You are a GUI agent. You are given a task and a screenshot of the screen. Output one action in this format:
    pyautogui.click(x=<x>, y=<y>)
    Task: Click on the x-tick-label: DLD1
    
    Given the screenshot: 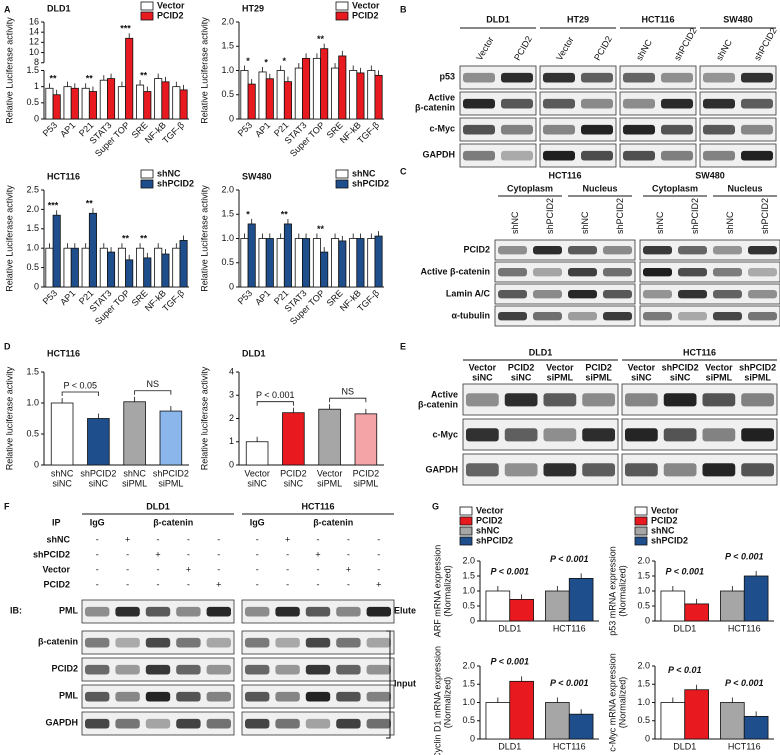 What is the action you would take?
    pyautogui.click(x=509, y=628)
    